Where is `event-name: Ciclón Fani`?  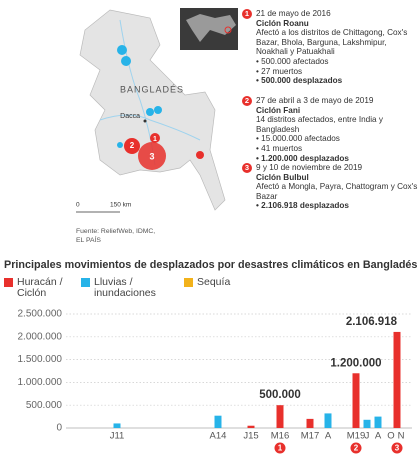 event-name: Ciclón Fani is located at coordinates (278, 110).